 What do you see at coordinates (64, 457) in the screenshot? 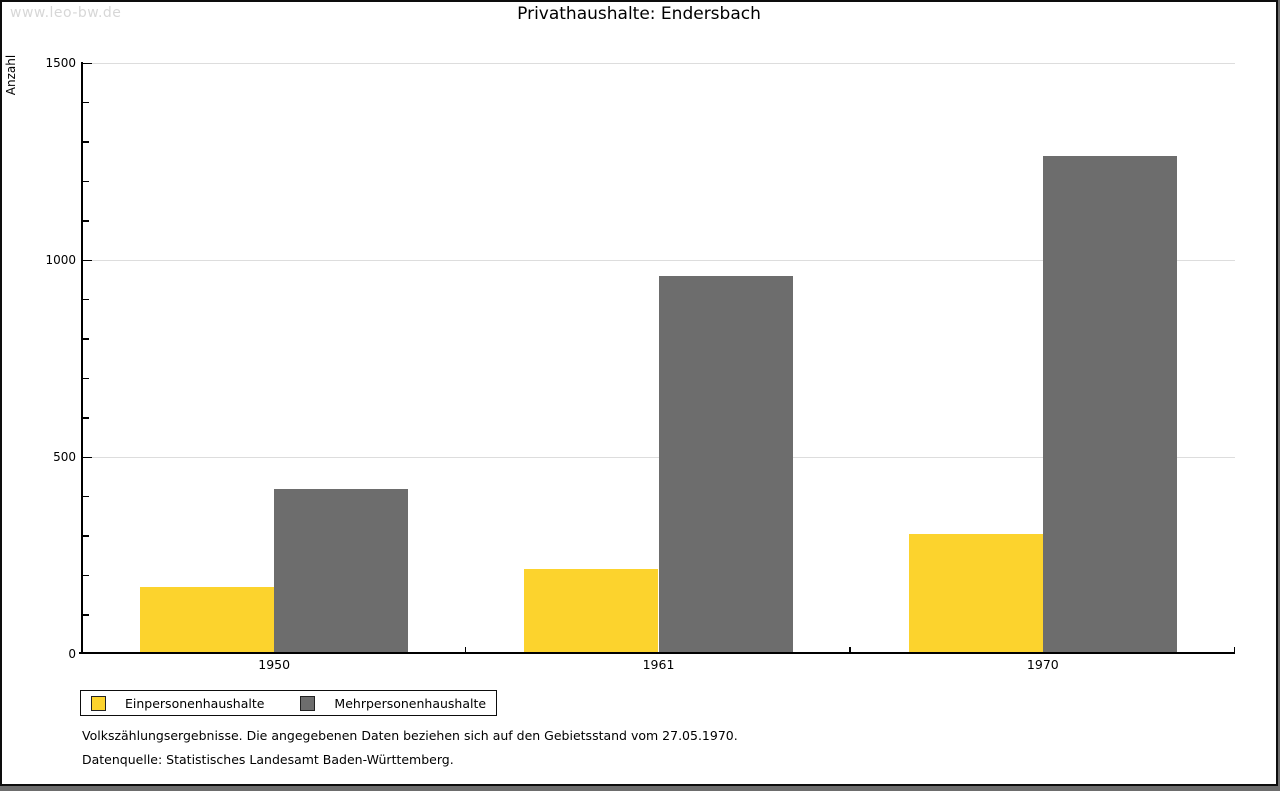
I see `y-tick-label: 500` at bounding box center [64, 457].